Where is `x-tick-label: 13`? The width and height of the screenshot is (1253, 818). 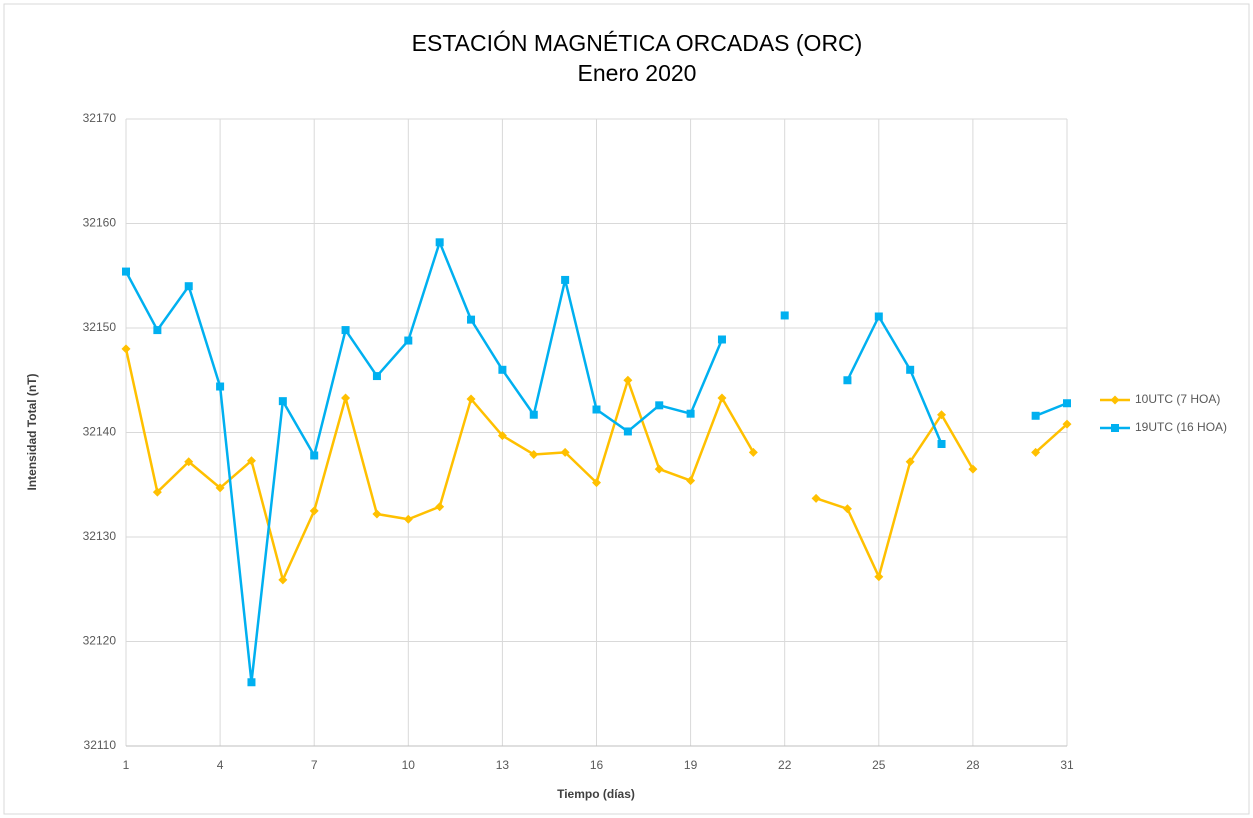 x-tick-label: 13 is located at coordinates (503, 765).